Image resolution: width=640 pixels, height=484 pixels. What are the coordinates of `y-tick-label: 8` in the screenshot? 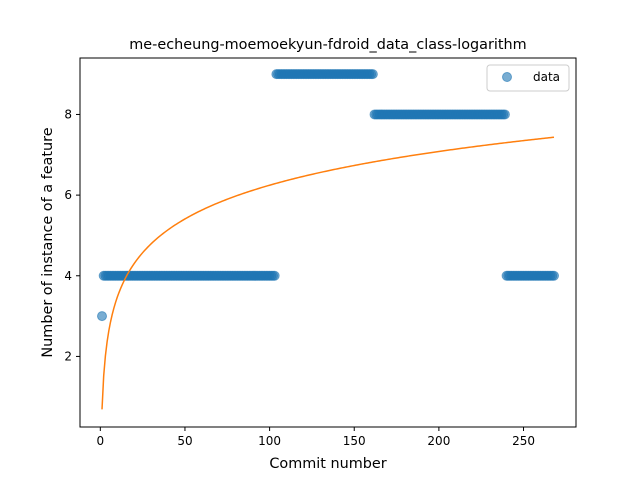 It's located at (68, 114).